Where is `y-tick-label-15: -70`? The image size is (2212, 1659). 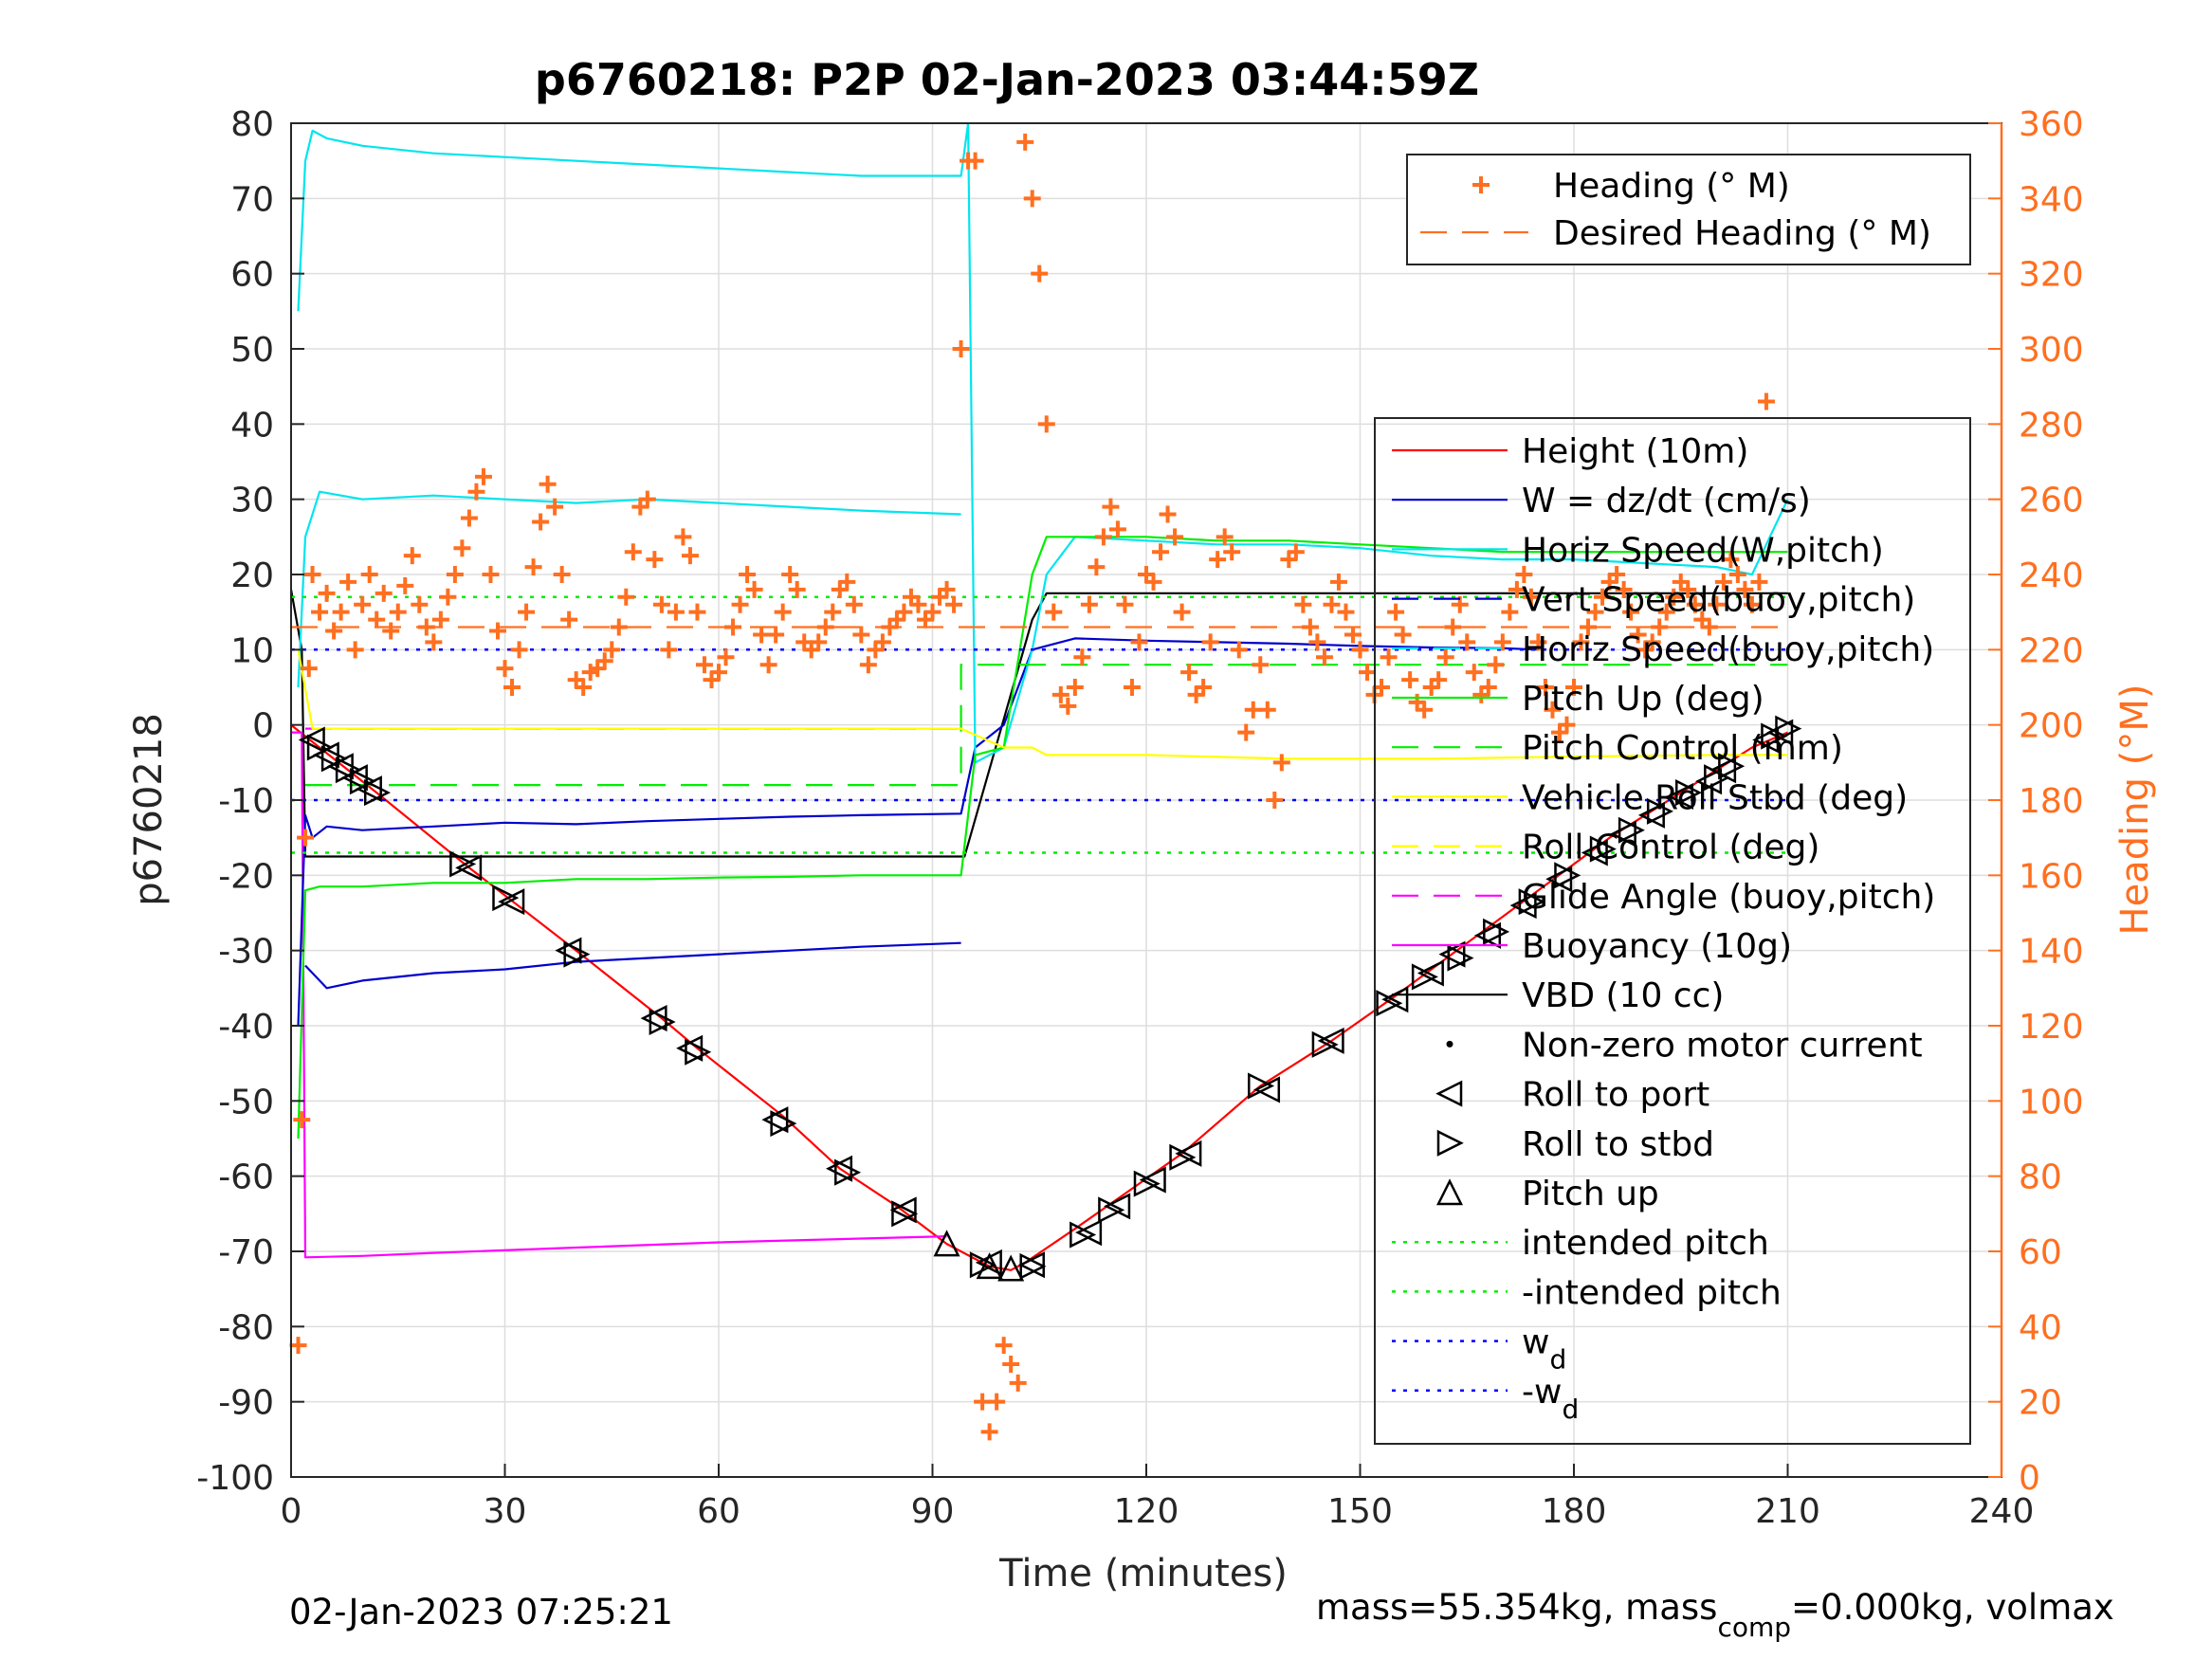 y-tick-label-15: -70 is located at coordinates (246, 1252).